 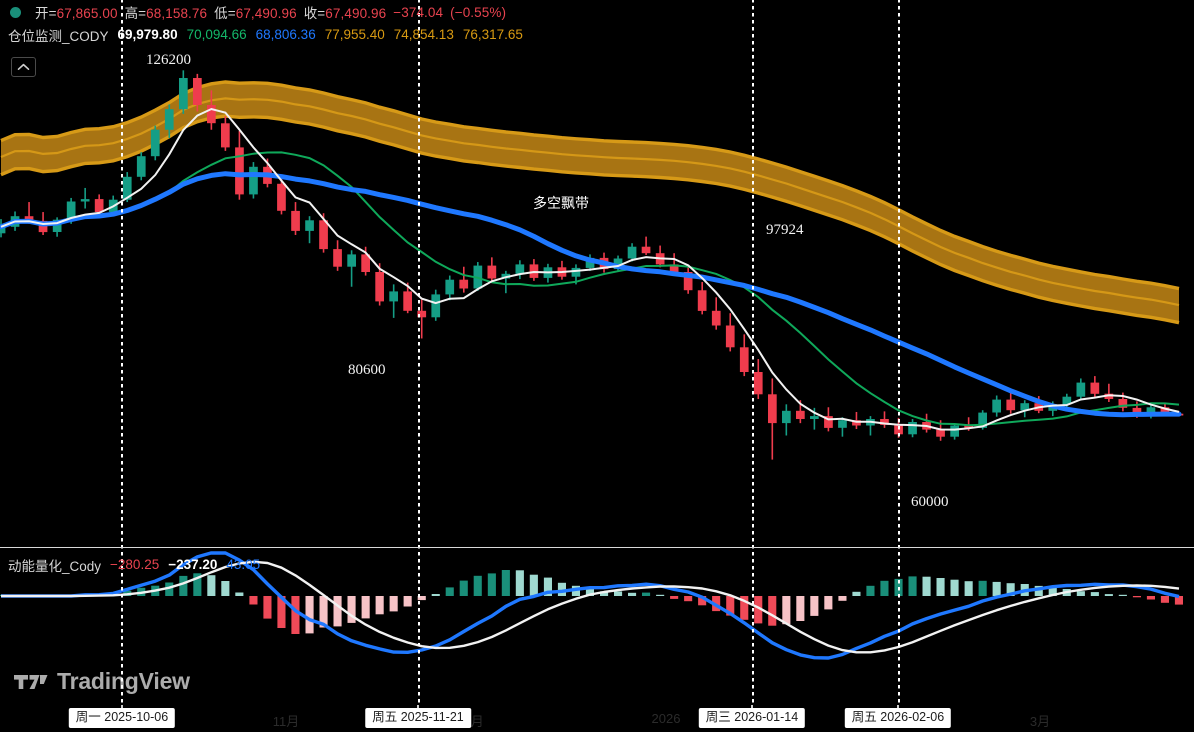 I want to click on axis-date-label-1: 周五 2025-11-21, so click(x=418, y=718).